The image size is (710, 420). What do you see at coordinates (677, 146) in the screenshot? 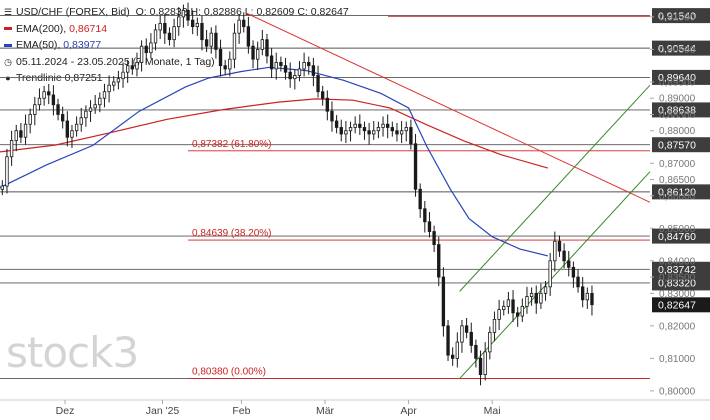
I see `level-label: 0,87570` at bounding box center [677, 146].